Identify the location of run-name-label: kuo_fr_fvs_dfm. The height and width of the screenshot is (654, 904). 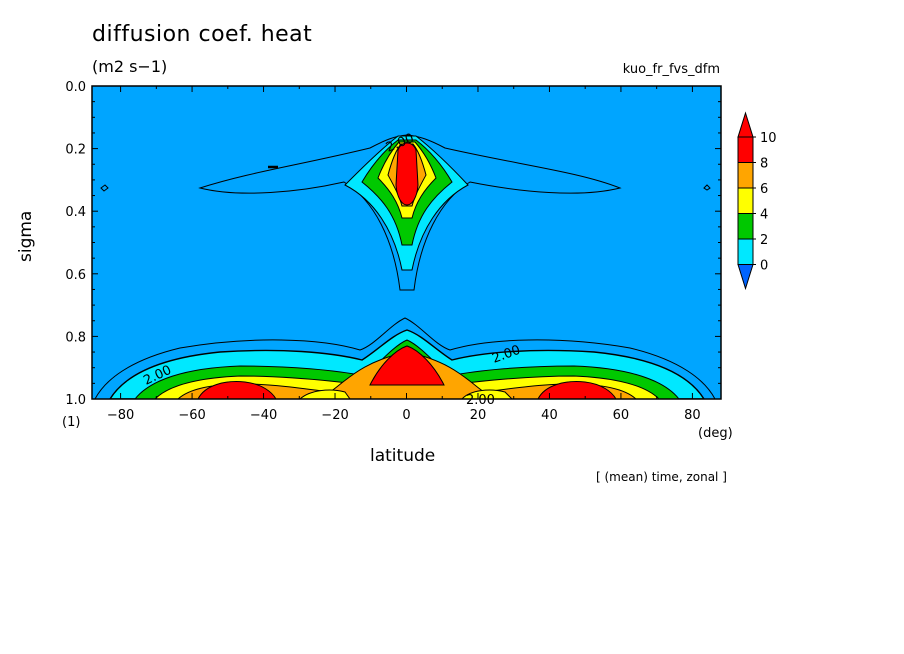
(671, 69).